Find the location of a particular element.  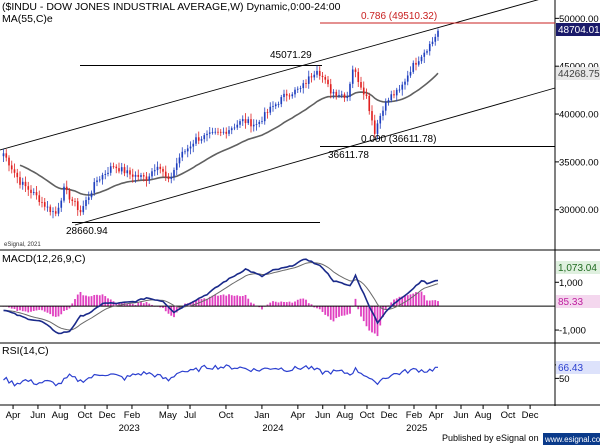

fib-bottom-label: 0.000 (36611.78) is located at coordinates (398, 139).